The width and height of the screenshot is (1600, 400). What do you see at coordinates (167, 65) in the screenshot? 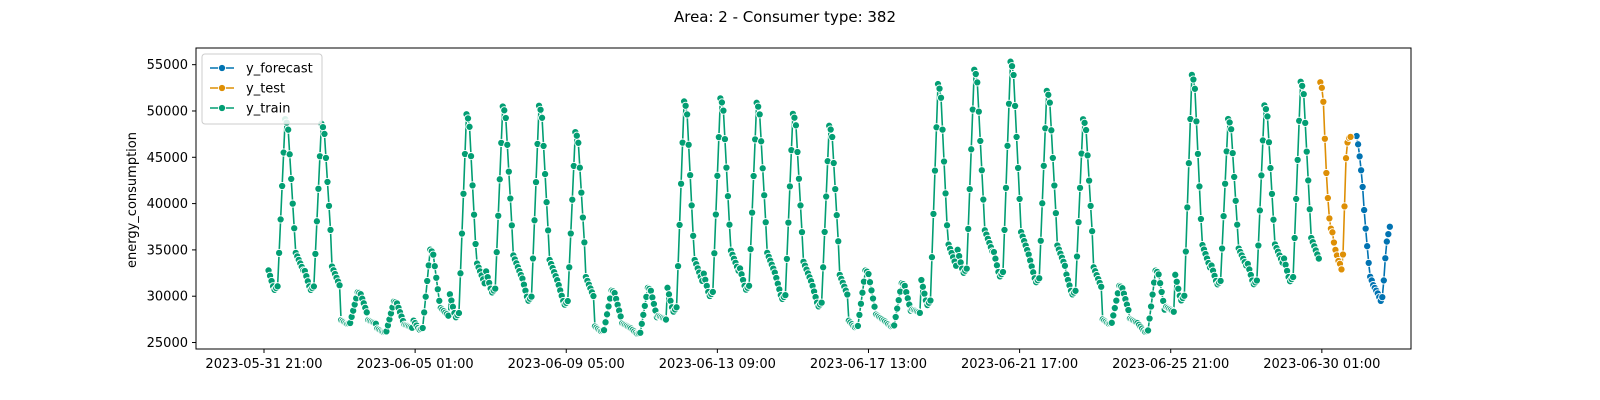
I see `y-tick-label: 55000` at bounding box center [167, 65].